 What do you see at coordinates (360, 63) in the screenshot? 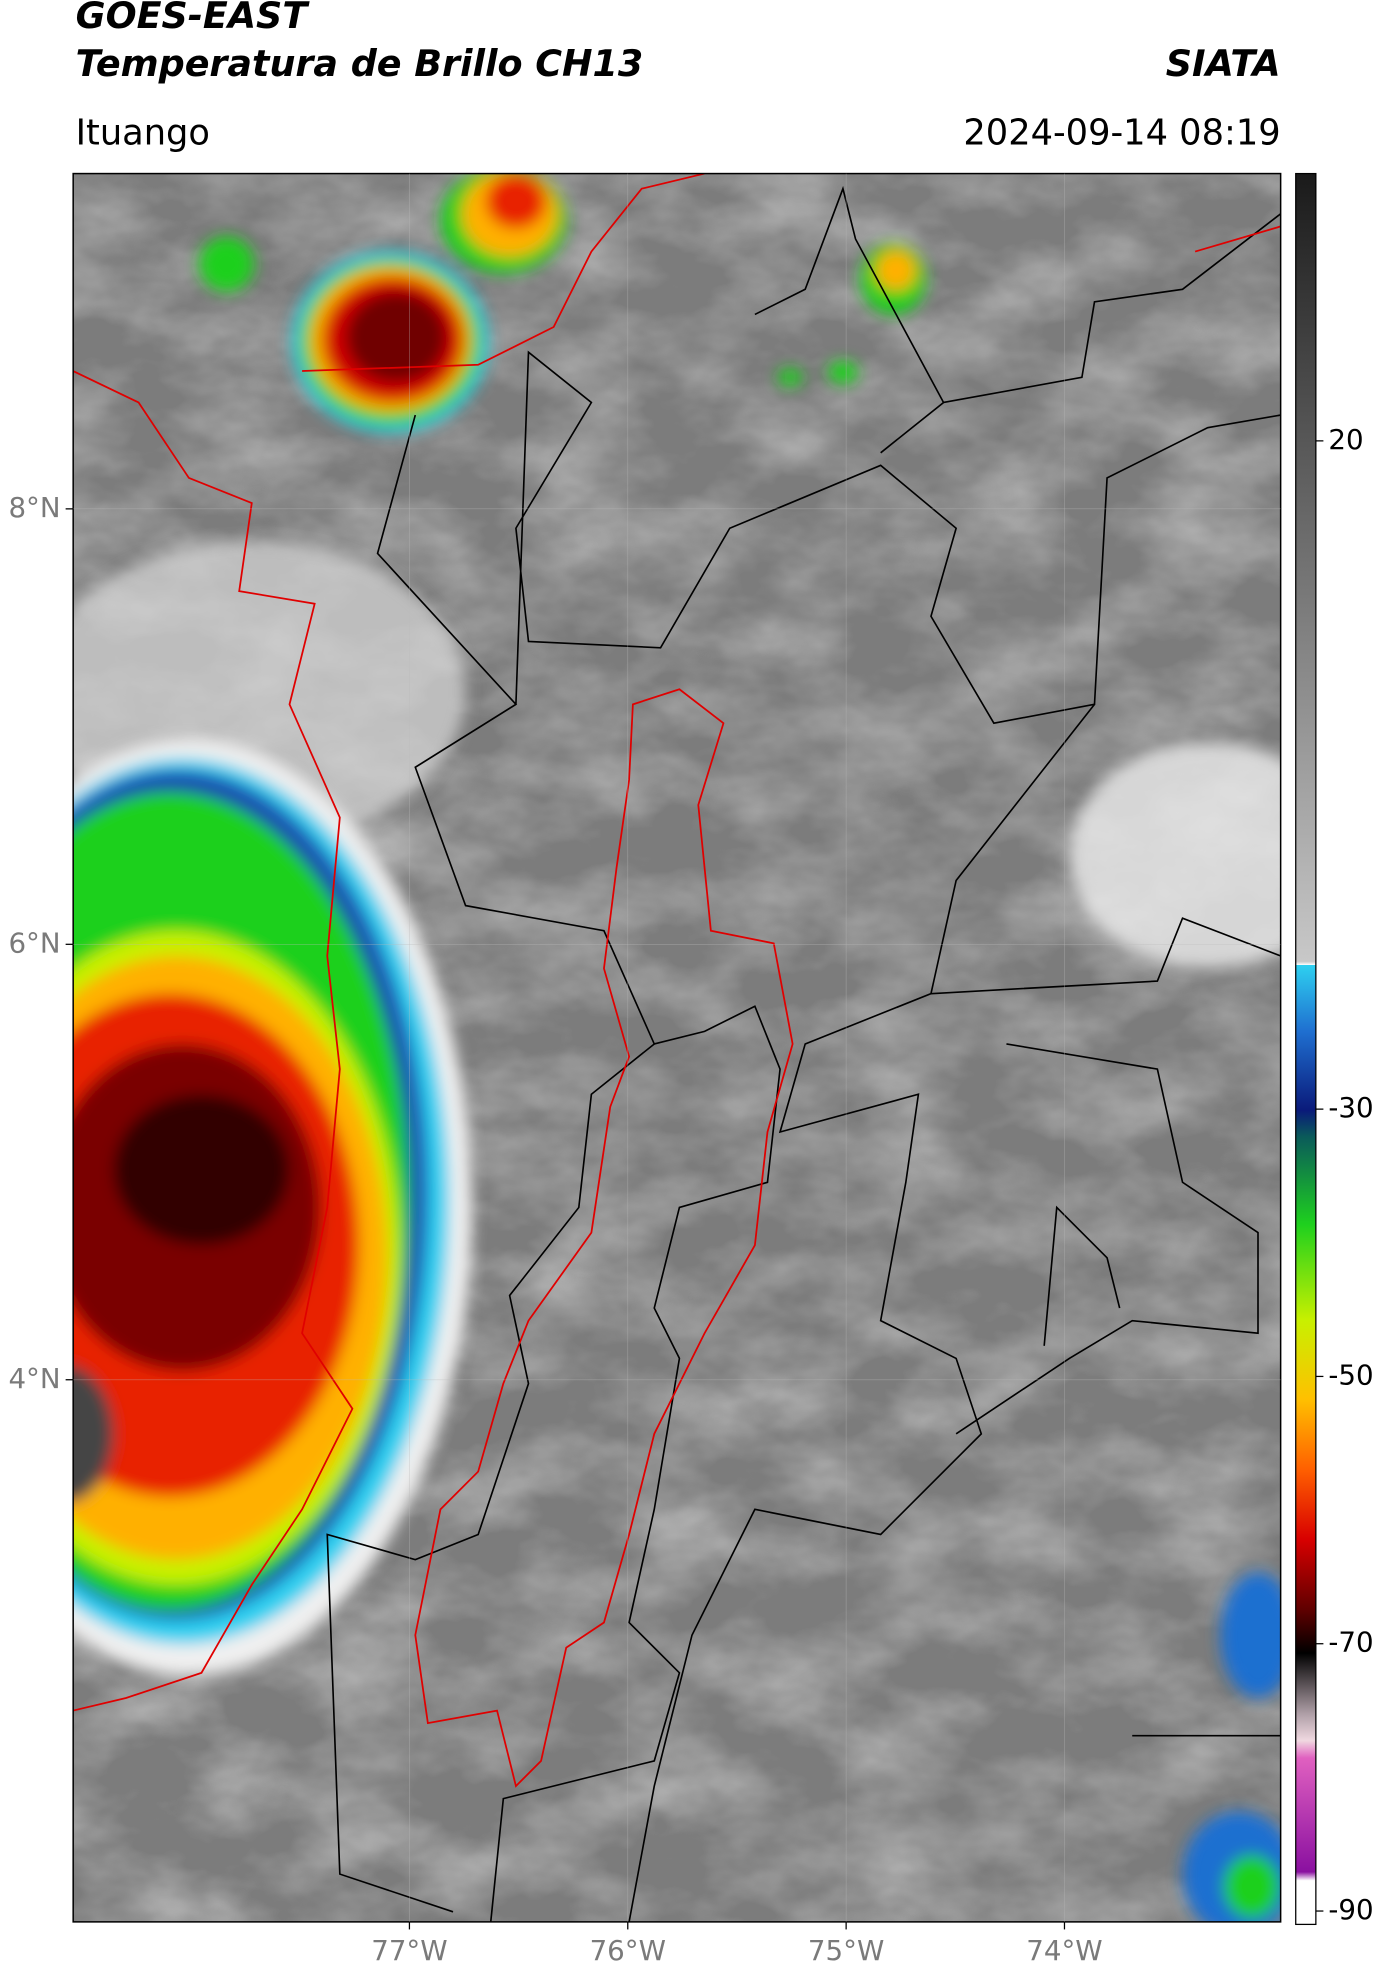
I see `subtitle: Temperatura de Brillo CH13` at bounding box center [360, 63].